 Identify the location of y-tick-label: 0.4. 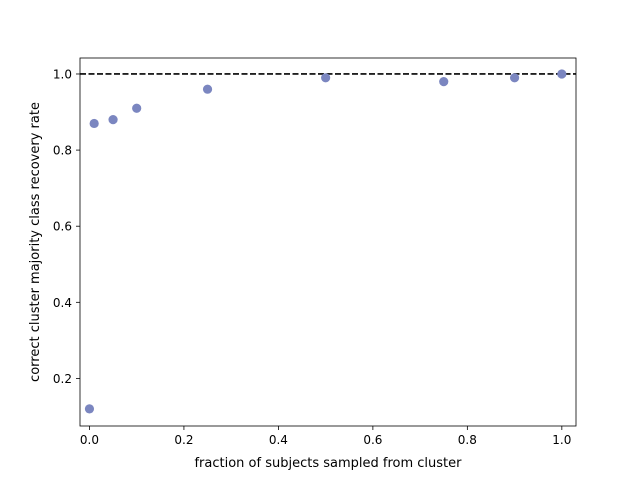
(62, 303).